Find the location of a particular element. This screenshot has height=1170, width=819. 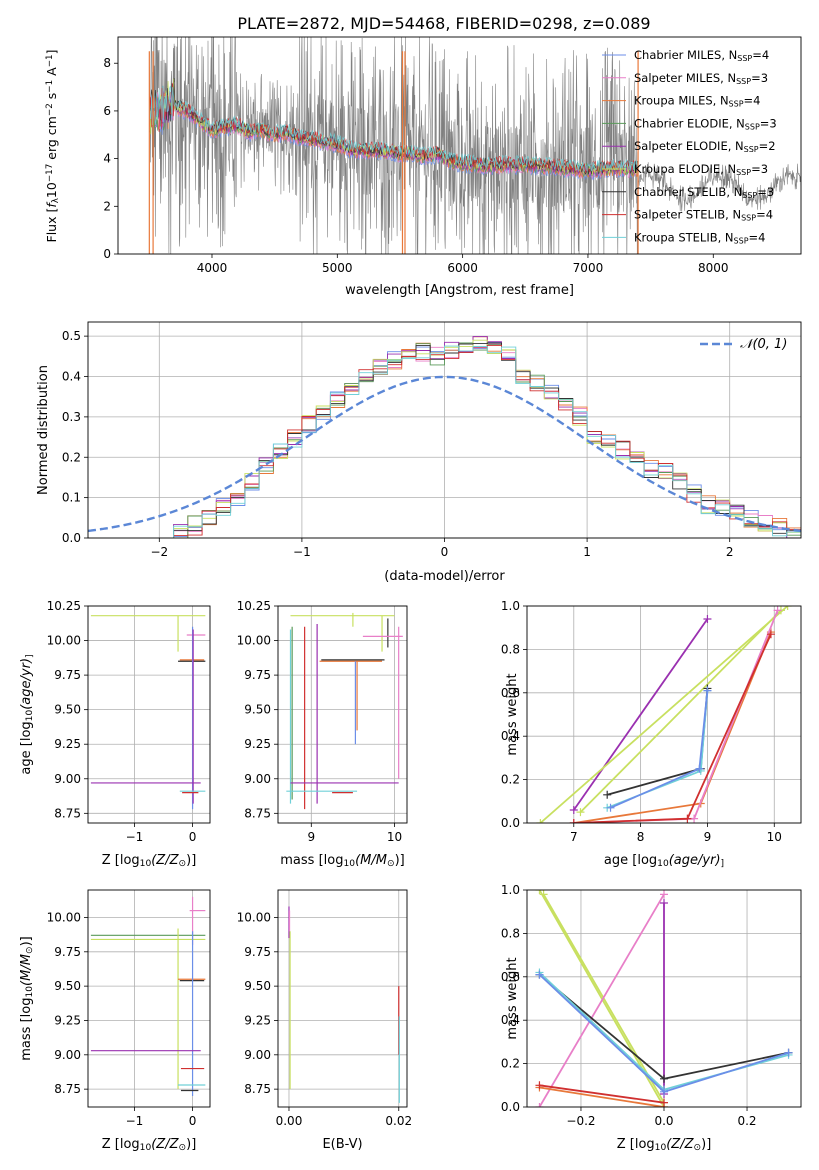

y-axis-label-part: −2 is located at coordinates (50, 109).